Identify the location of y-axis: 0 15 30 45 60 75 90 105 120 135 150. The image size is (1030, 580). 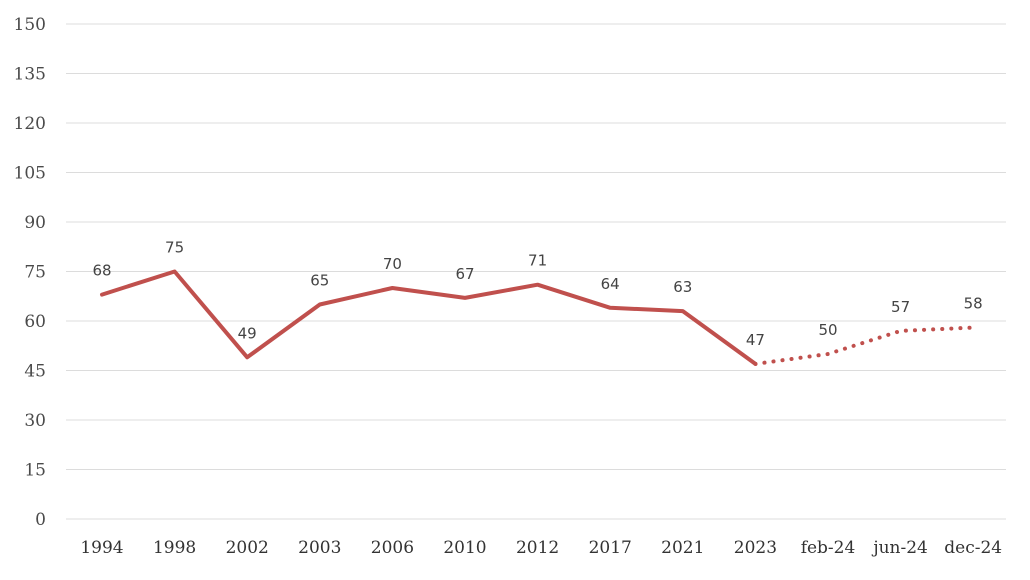
(30, 272).